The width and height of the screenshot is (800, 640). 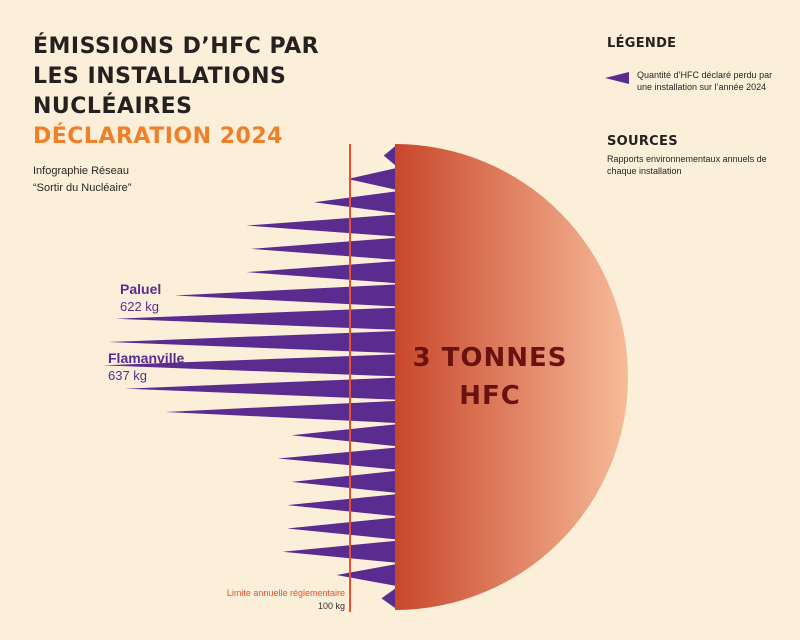 I want to click on title-line-1: ÉMISSIONS D’HFC PAR, so click(x=176, y=46).